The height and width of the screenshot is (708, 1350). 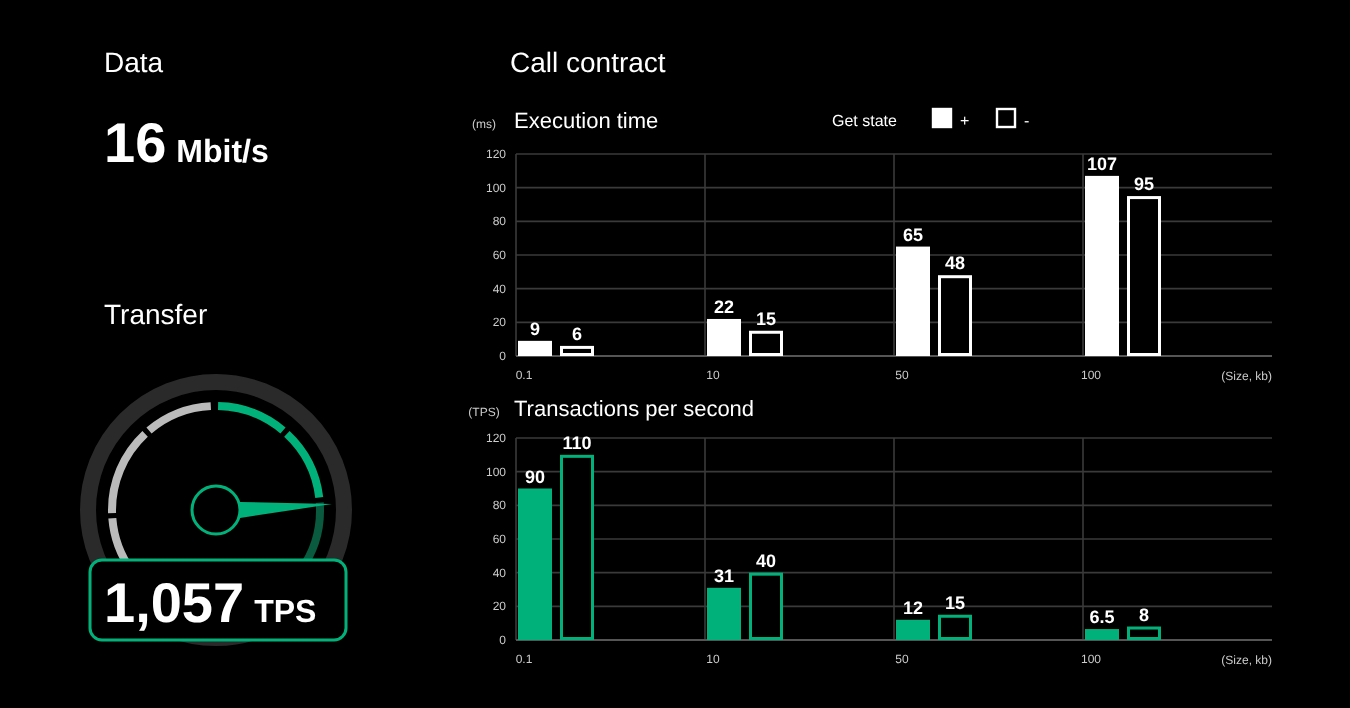 I want to click on chart-subtitle: Transactions per second, so click(x=634, y=410).